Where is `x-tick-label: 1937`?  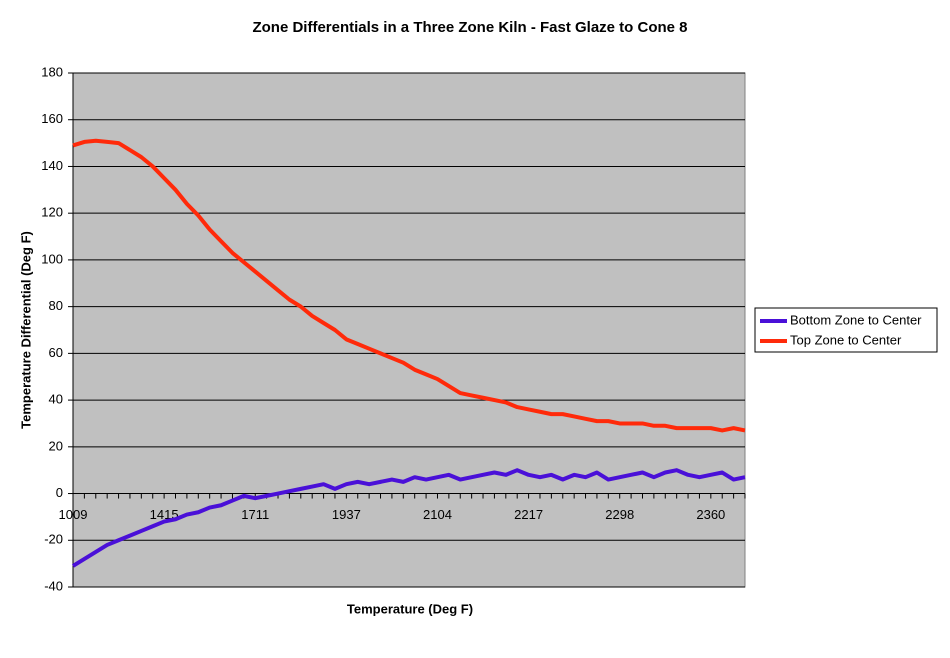 x-tick-label: 1937 is located at coordinates (346, 514).